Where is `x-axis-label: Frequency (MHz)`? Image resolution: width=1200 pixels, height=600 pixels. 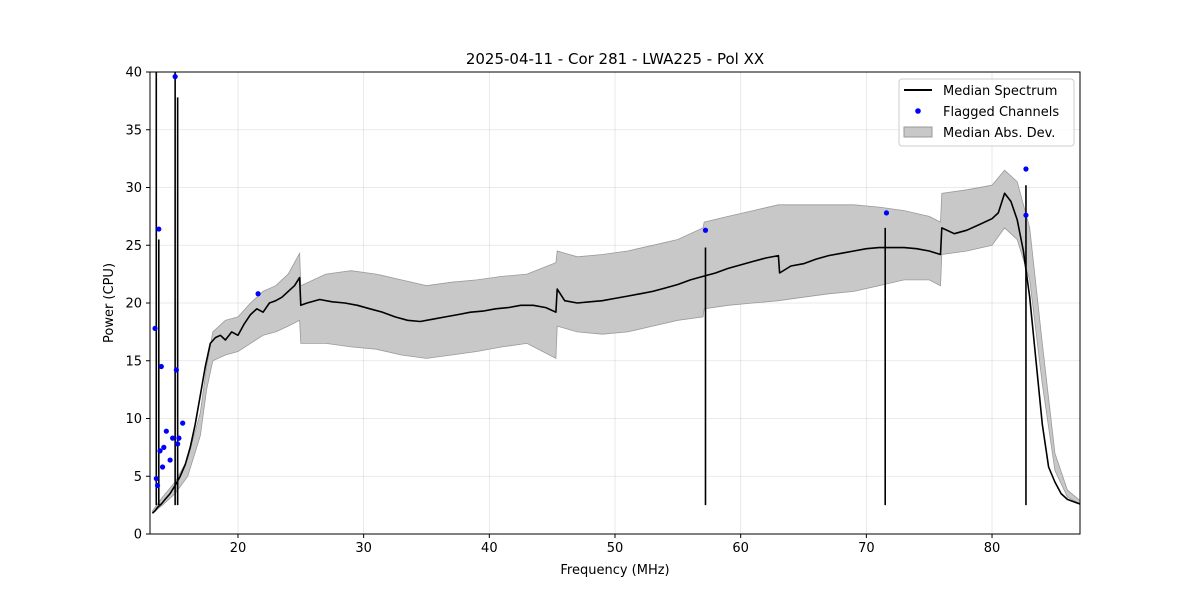 x-axis-label: Frequency (MHz) is located at coordinates (614, 570).